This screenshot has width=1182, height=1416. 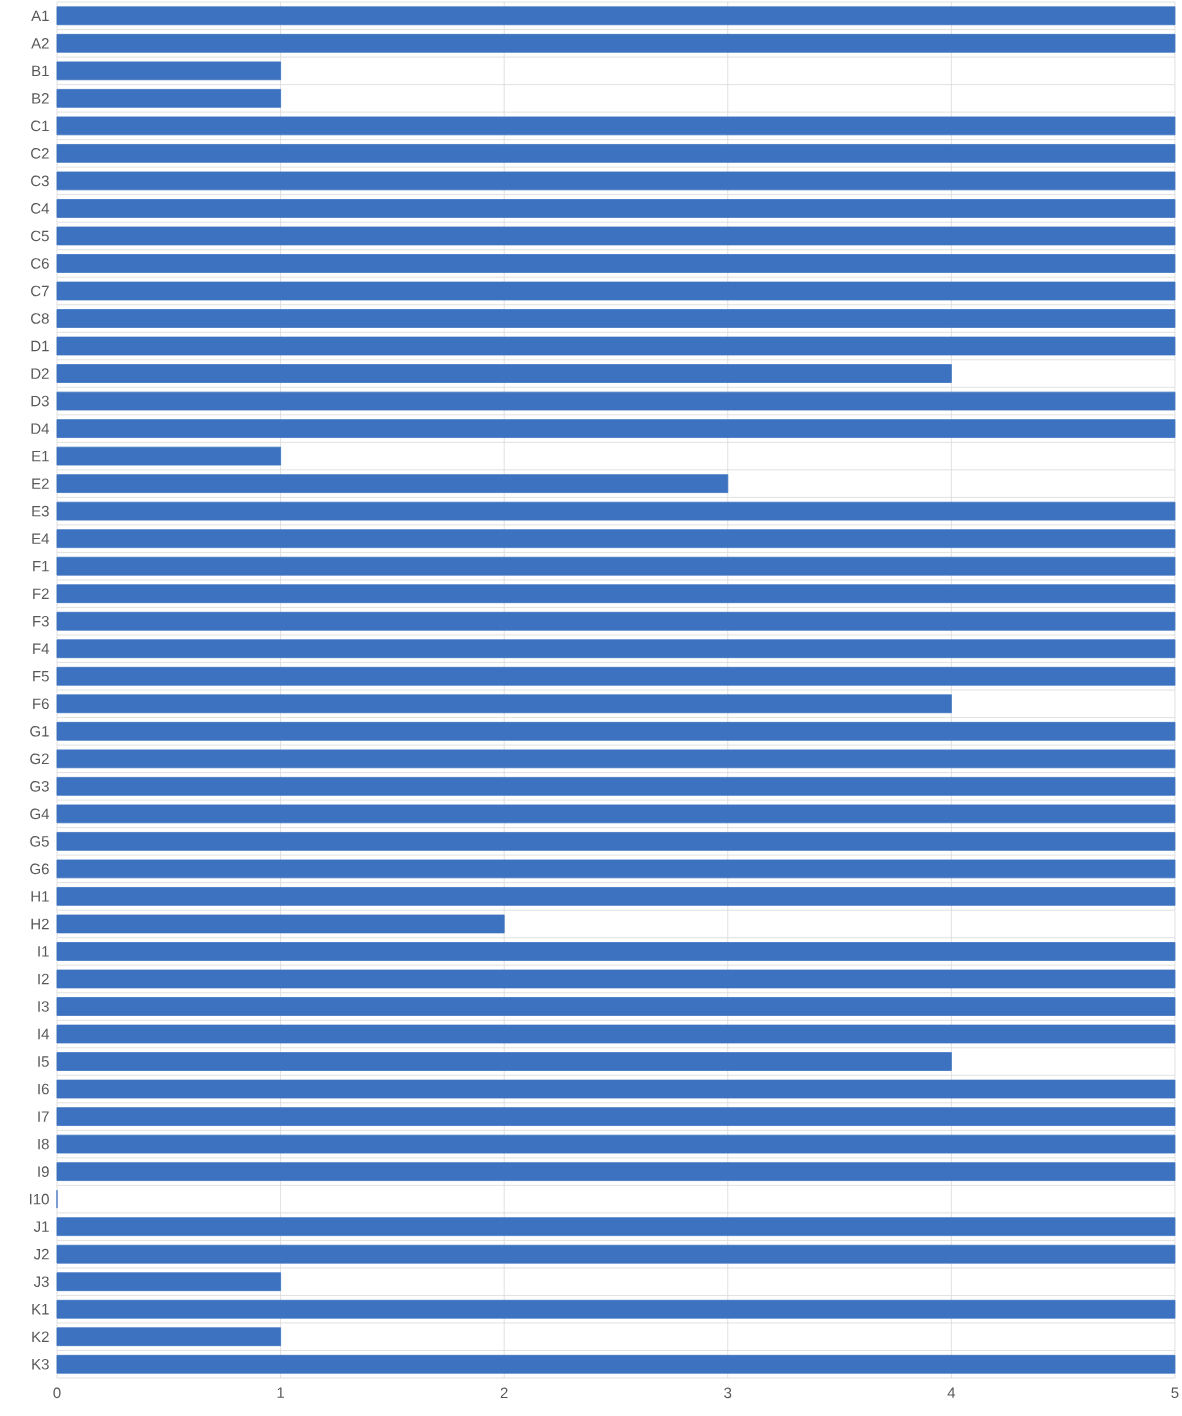 I want to click on y-tick-label: A2, so click(x=39, y=43).